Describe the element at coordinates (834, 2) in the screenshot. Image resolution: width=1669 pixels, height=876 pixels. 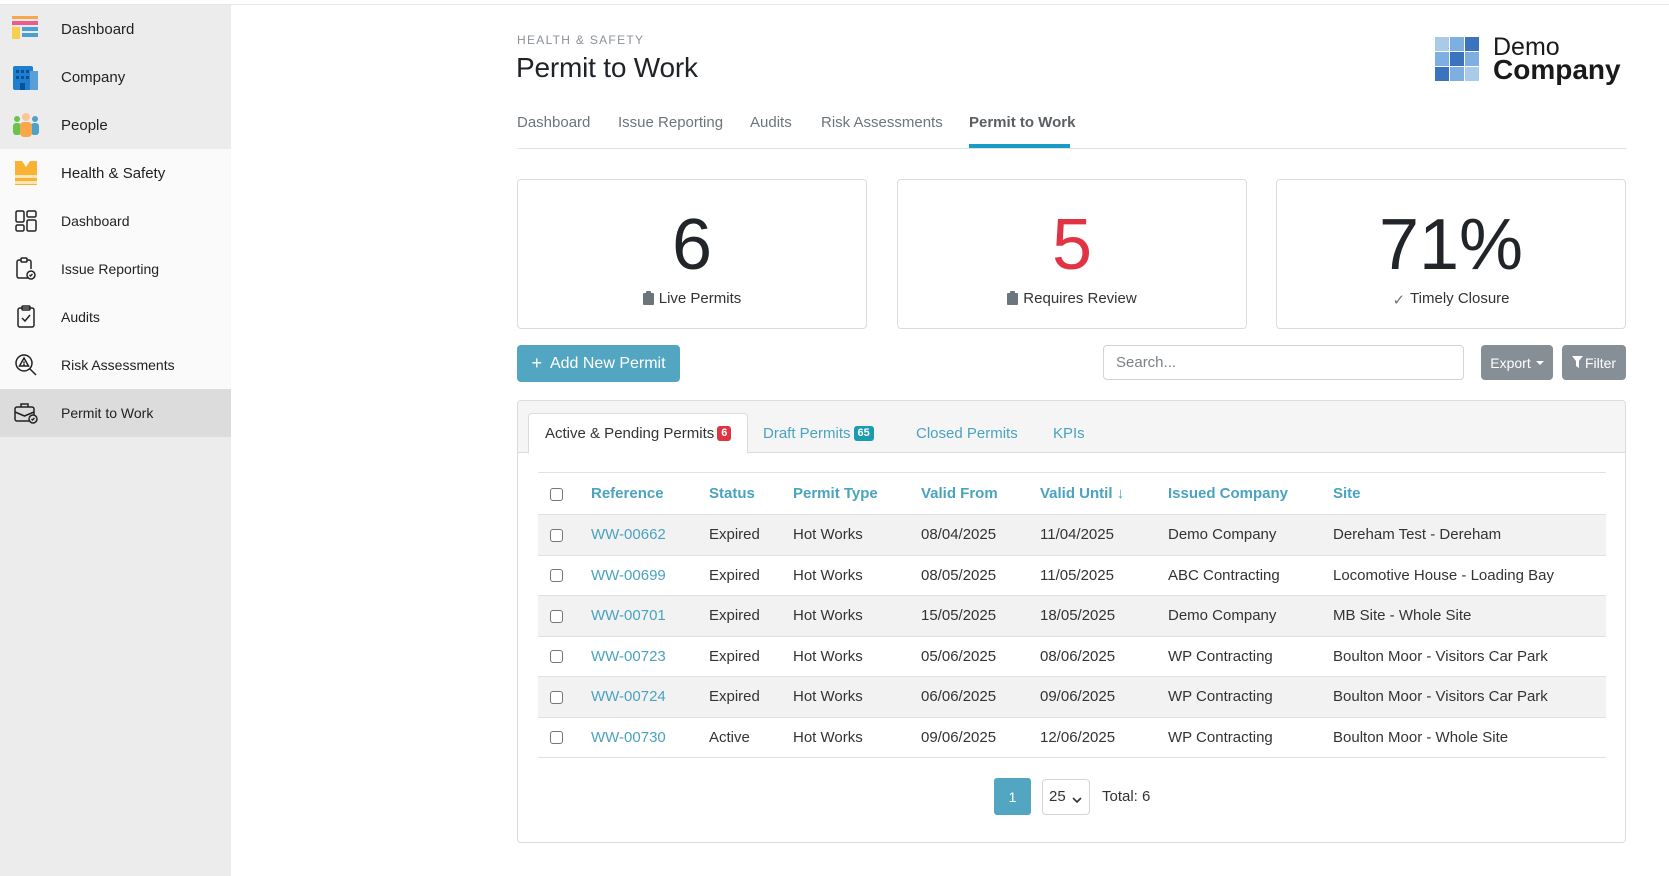
I see `top-border` at that location.